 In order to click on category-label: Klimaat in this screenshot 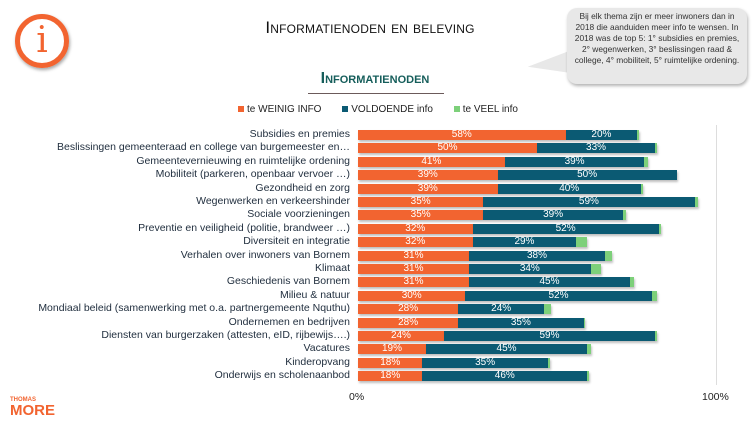, I will do `click(332, 268)`.